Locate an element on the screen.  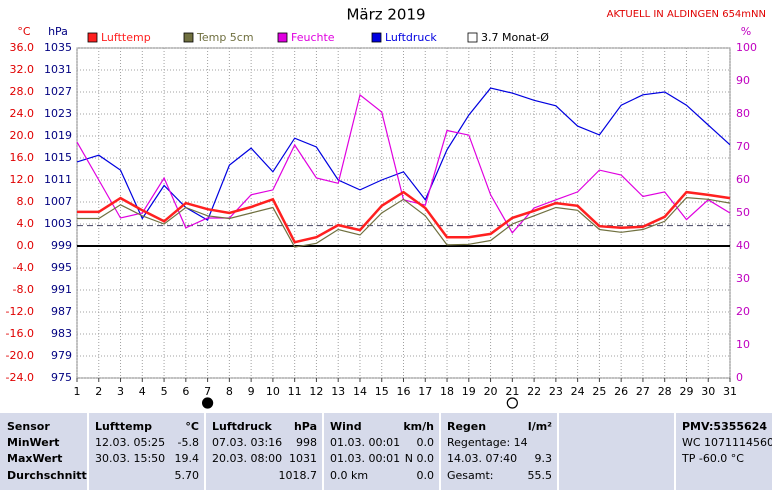
y-tick-label: 8.0 is located at coordinates (26, 201).